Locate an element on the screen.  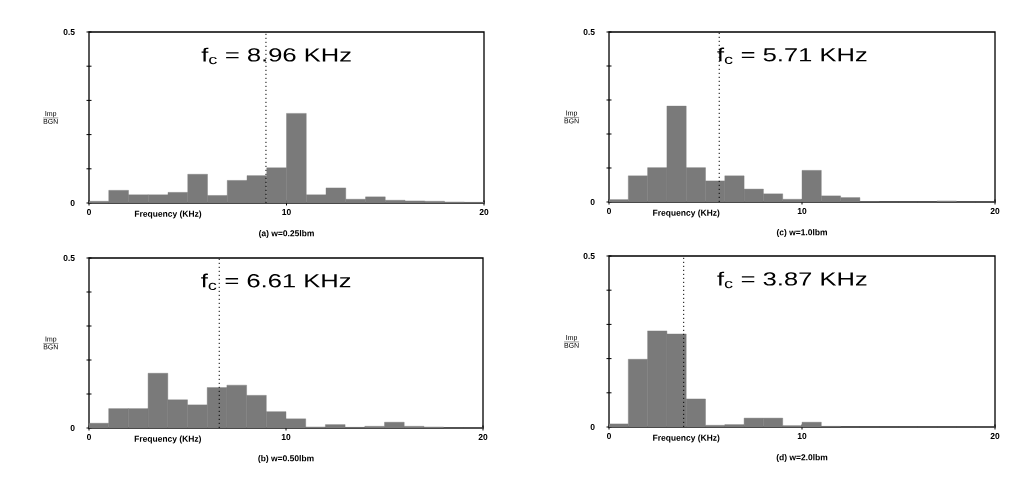
text: (d) w=2.0lbm is located at coordinates (802, 458).